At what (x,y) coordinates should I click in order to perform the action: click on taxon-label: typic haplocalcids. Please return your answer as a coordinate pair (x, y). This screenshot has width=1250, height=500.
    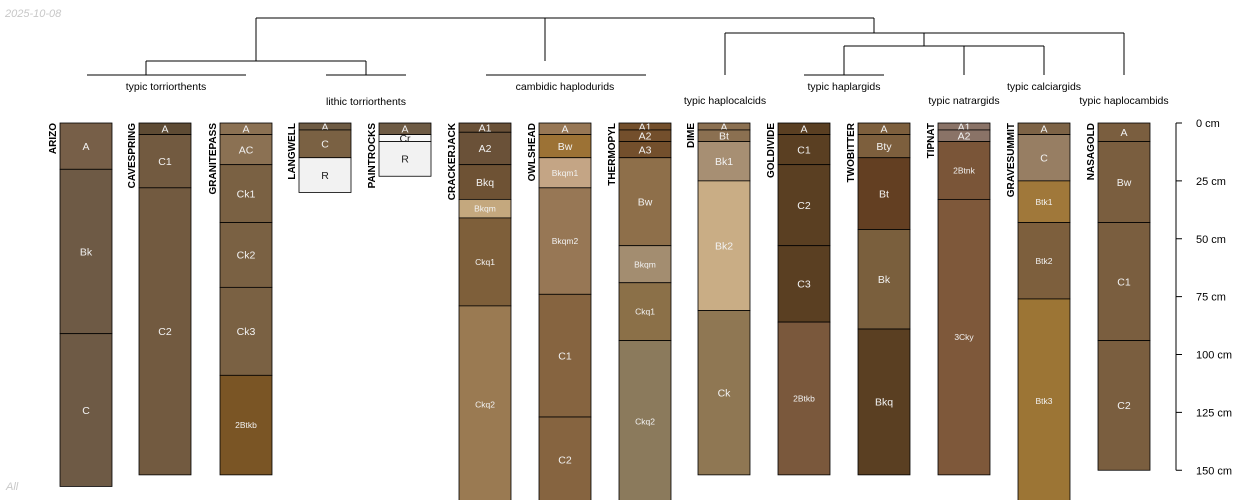
    Looking at the image, I should click on (725, 101).